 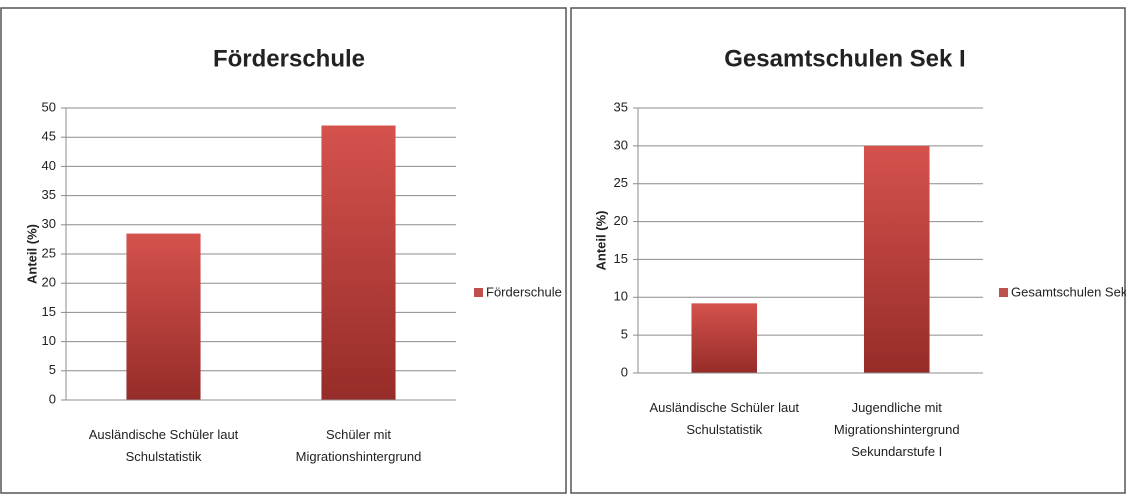 I want to click on y-tick-label: 45, so click(x=49, y=136).